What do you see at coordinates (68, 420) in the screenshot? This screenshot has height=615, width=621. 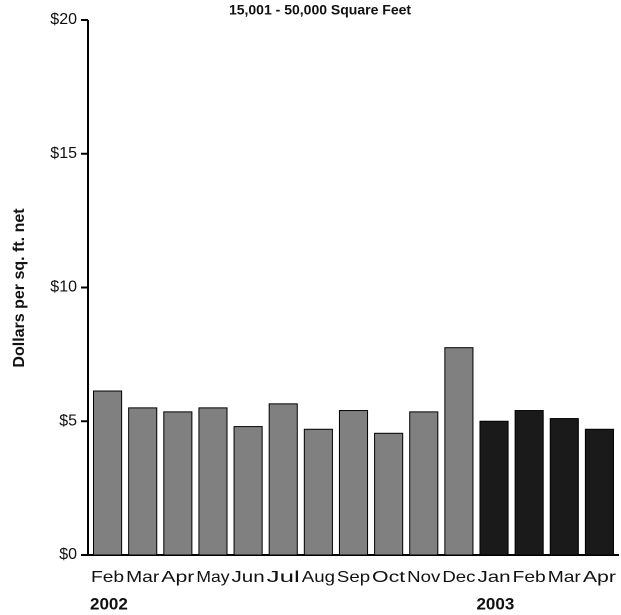 I see `y-tick-label: $5` at bounding box center [68, 420].